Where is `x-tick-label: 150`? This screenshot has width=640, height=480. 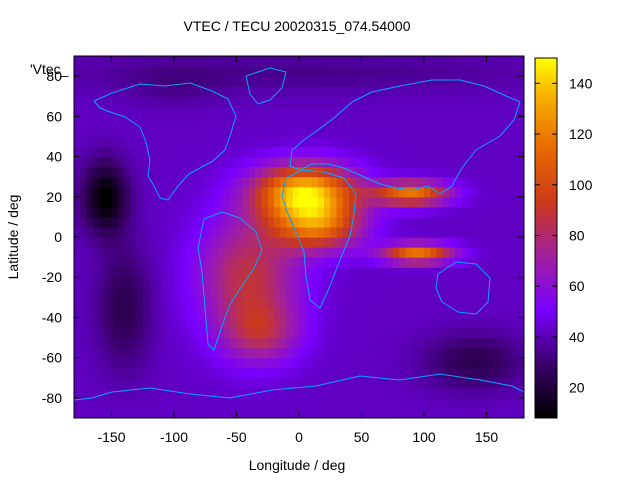
x-tick-label: 150 is located at coordinates (487, 437).